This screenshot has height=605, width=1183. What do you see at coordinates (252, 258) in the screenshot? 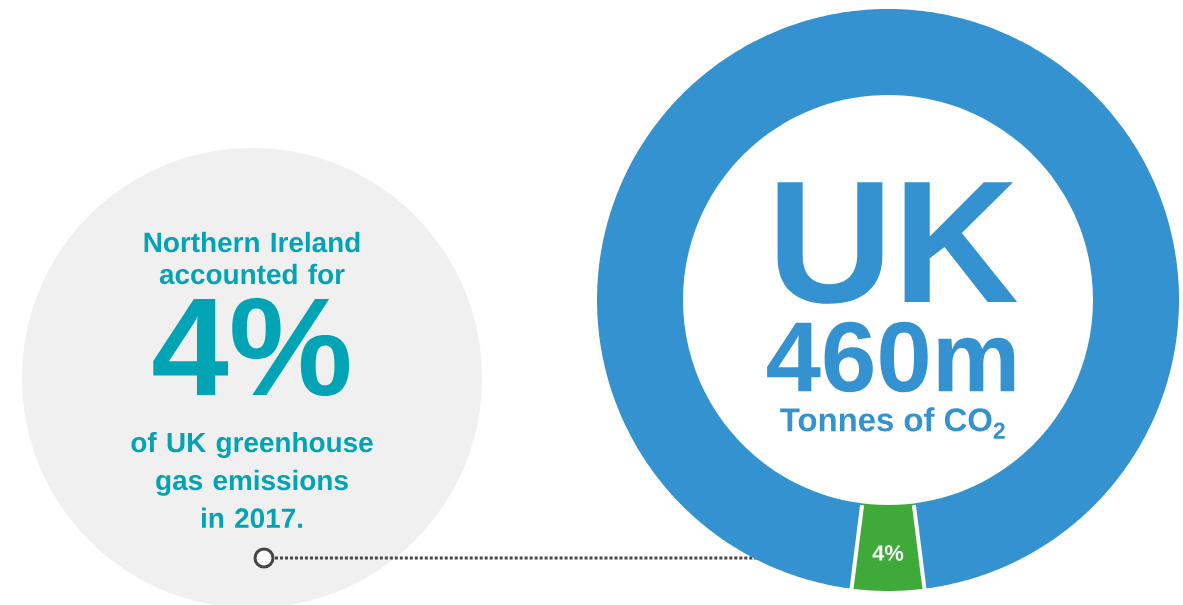
I see `text: Northern Ireland accounted for` at bounding box center [252, 258].